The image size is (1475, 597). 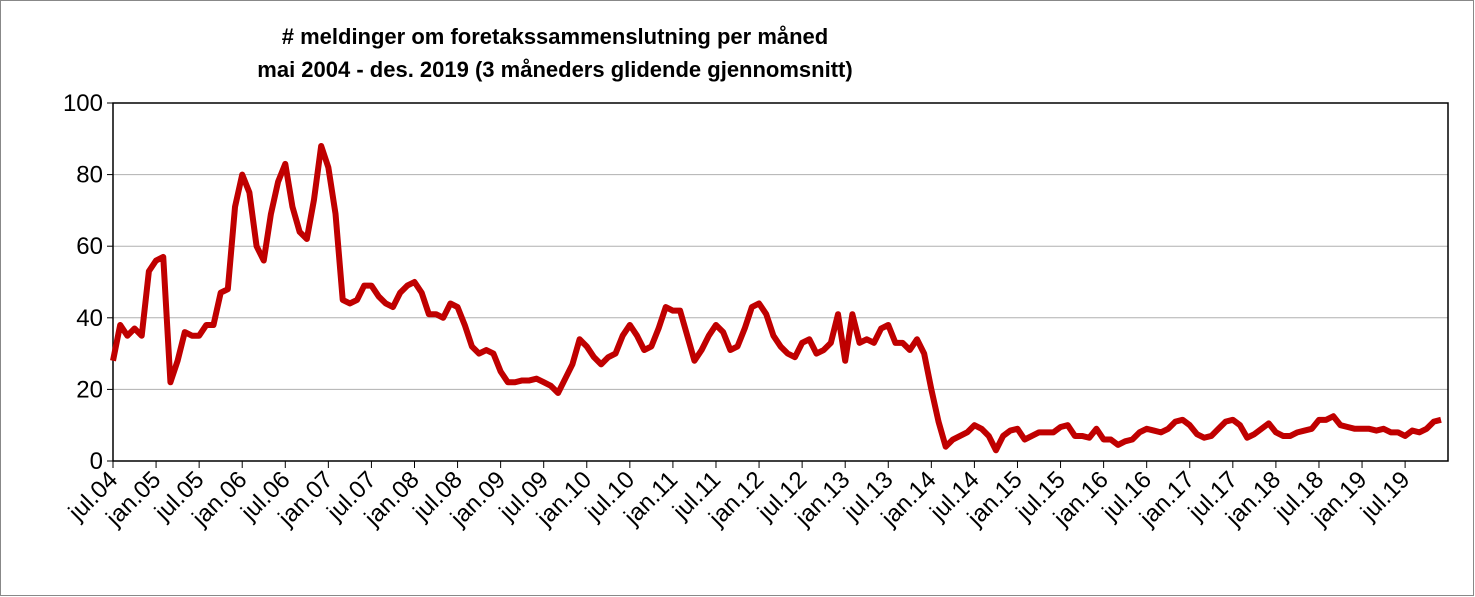 What do you see at coordinates (89, 246) in the screenshot?
I see `y-tick-label: 60` at bounding box center [89, 246].